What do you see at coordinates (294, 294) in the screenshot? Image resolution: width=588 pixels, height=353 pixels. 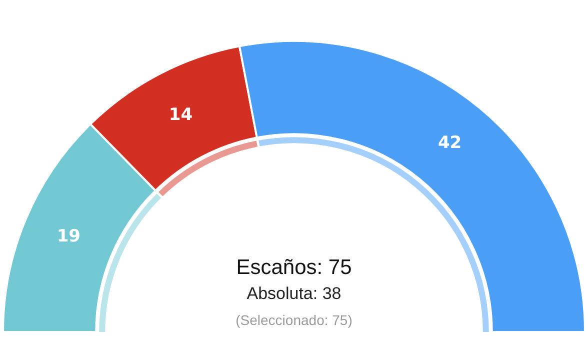 I see `text: Absoluta: 38` at bounding box center [294, 294].